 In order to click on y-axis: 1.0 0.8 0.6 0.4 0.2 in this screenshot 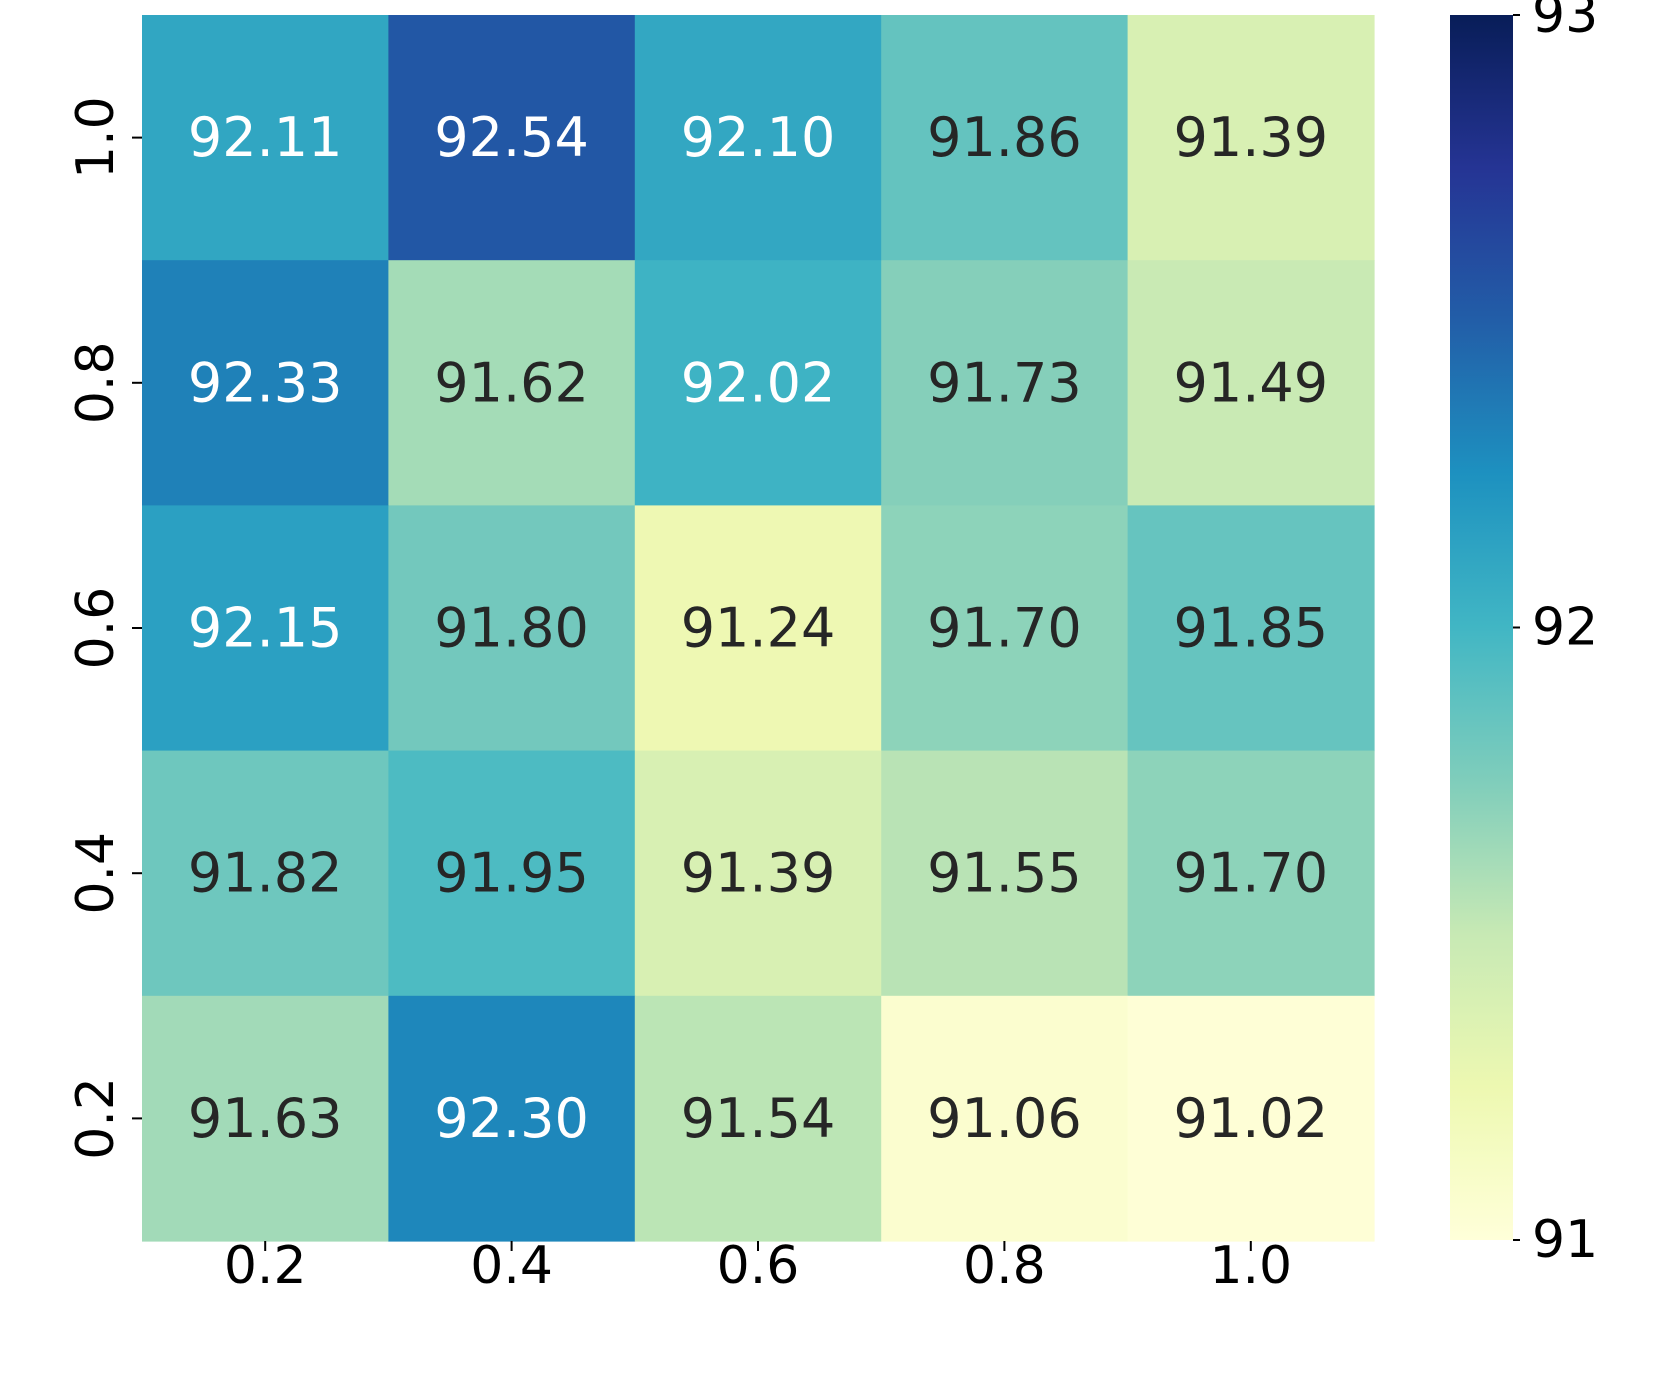, I will do `click(104, 628)`.